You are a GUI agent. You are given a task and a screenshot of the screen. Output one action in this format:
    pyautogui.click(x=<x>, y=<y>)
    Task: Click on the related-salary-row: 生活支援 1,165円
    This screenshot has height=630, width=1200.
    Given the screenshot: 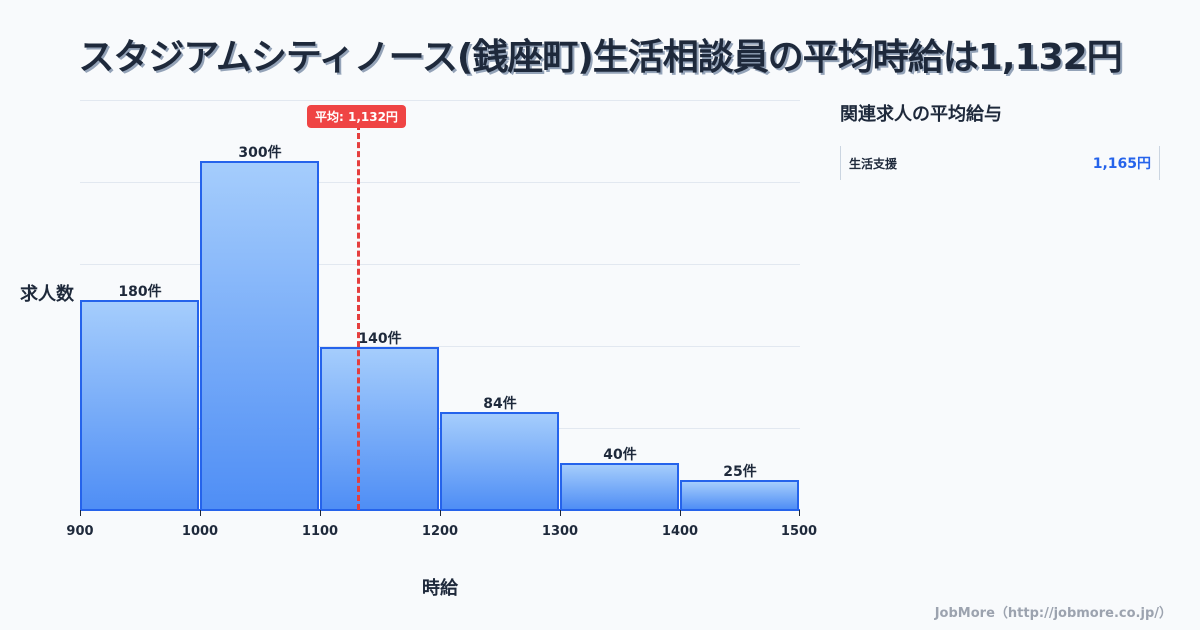 What is the action you would take?
    pyautogui.click(x=1000, y=163)
    